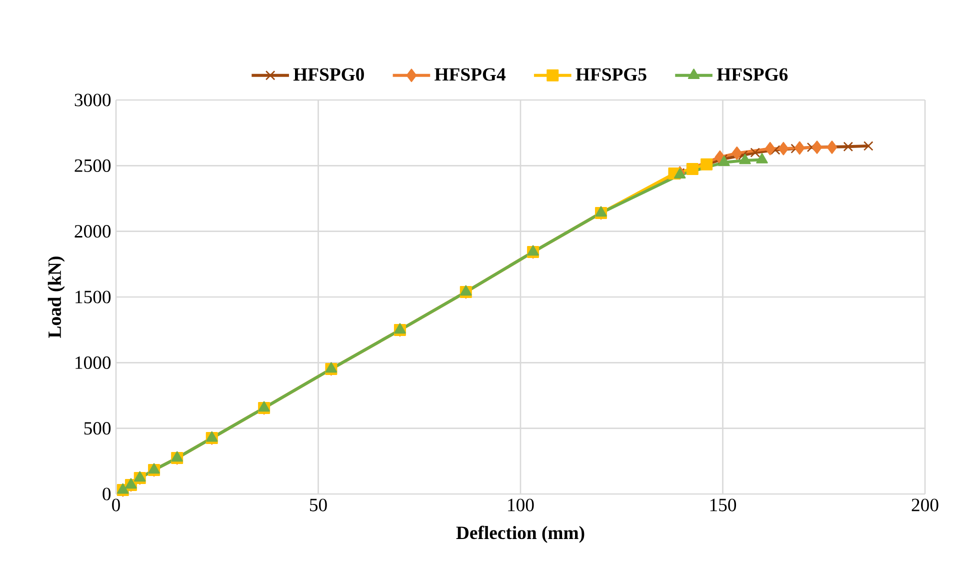  I want to click on y-tick-label: 2500, so click(92, 165).